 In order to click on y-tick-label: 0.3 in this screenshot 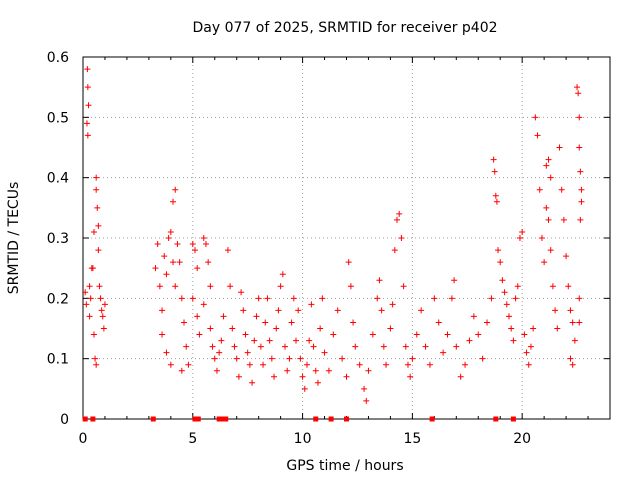, I will do `click(58, 239)`.